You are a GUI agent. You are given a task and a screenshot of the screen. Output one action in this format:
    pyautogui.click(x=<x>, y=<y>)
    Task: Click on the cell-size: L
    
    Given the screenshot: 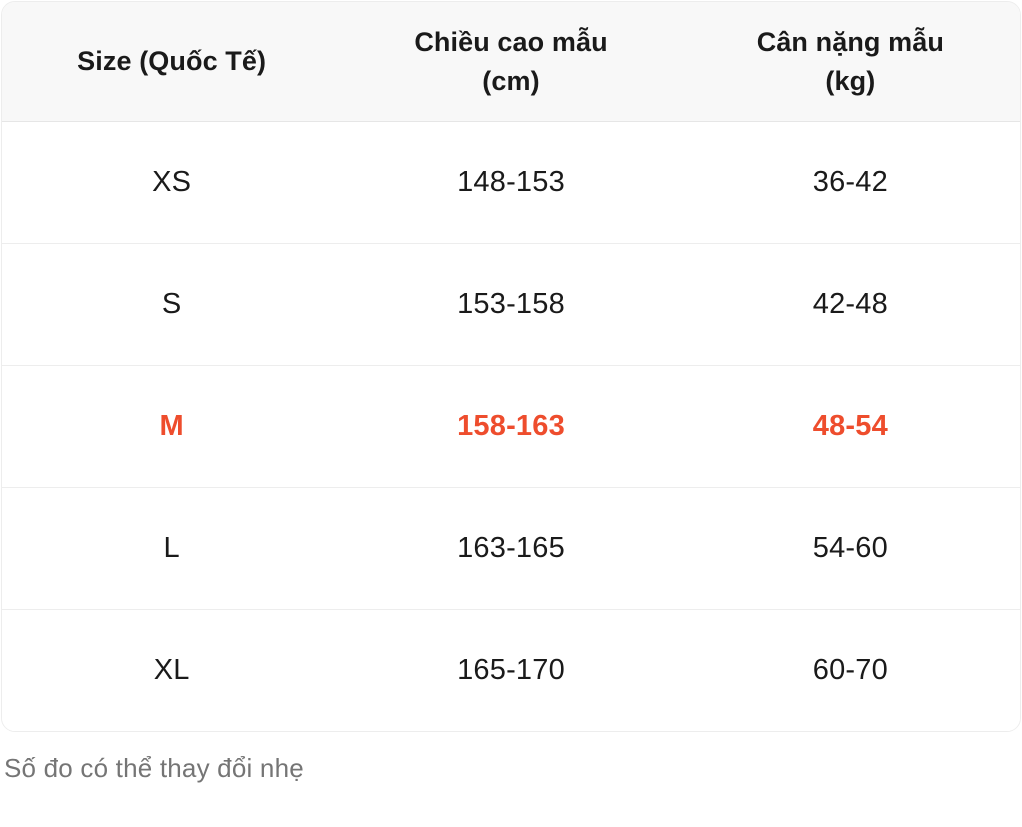 What is the action you would take?
    pyautogui.click(x=172, y=548)
    